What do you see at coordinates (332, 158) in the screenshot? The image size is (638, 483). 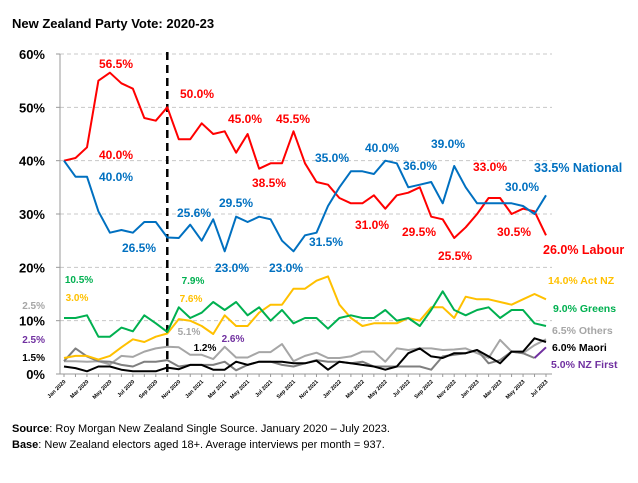 I see `annotation: 35.0%` at bounding box center [332, 158].